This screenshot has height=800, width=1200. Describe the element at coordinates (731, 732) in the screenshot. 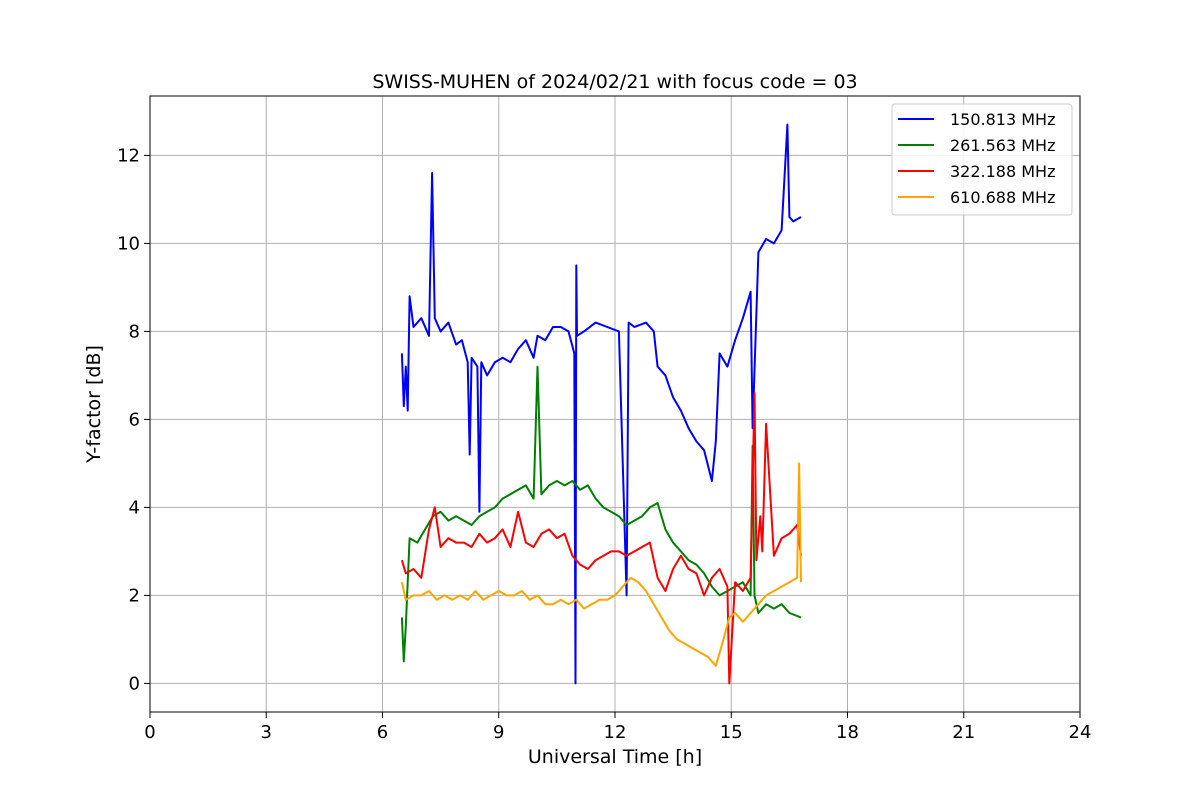

I see `x-tick-label: 15` at that location.